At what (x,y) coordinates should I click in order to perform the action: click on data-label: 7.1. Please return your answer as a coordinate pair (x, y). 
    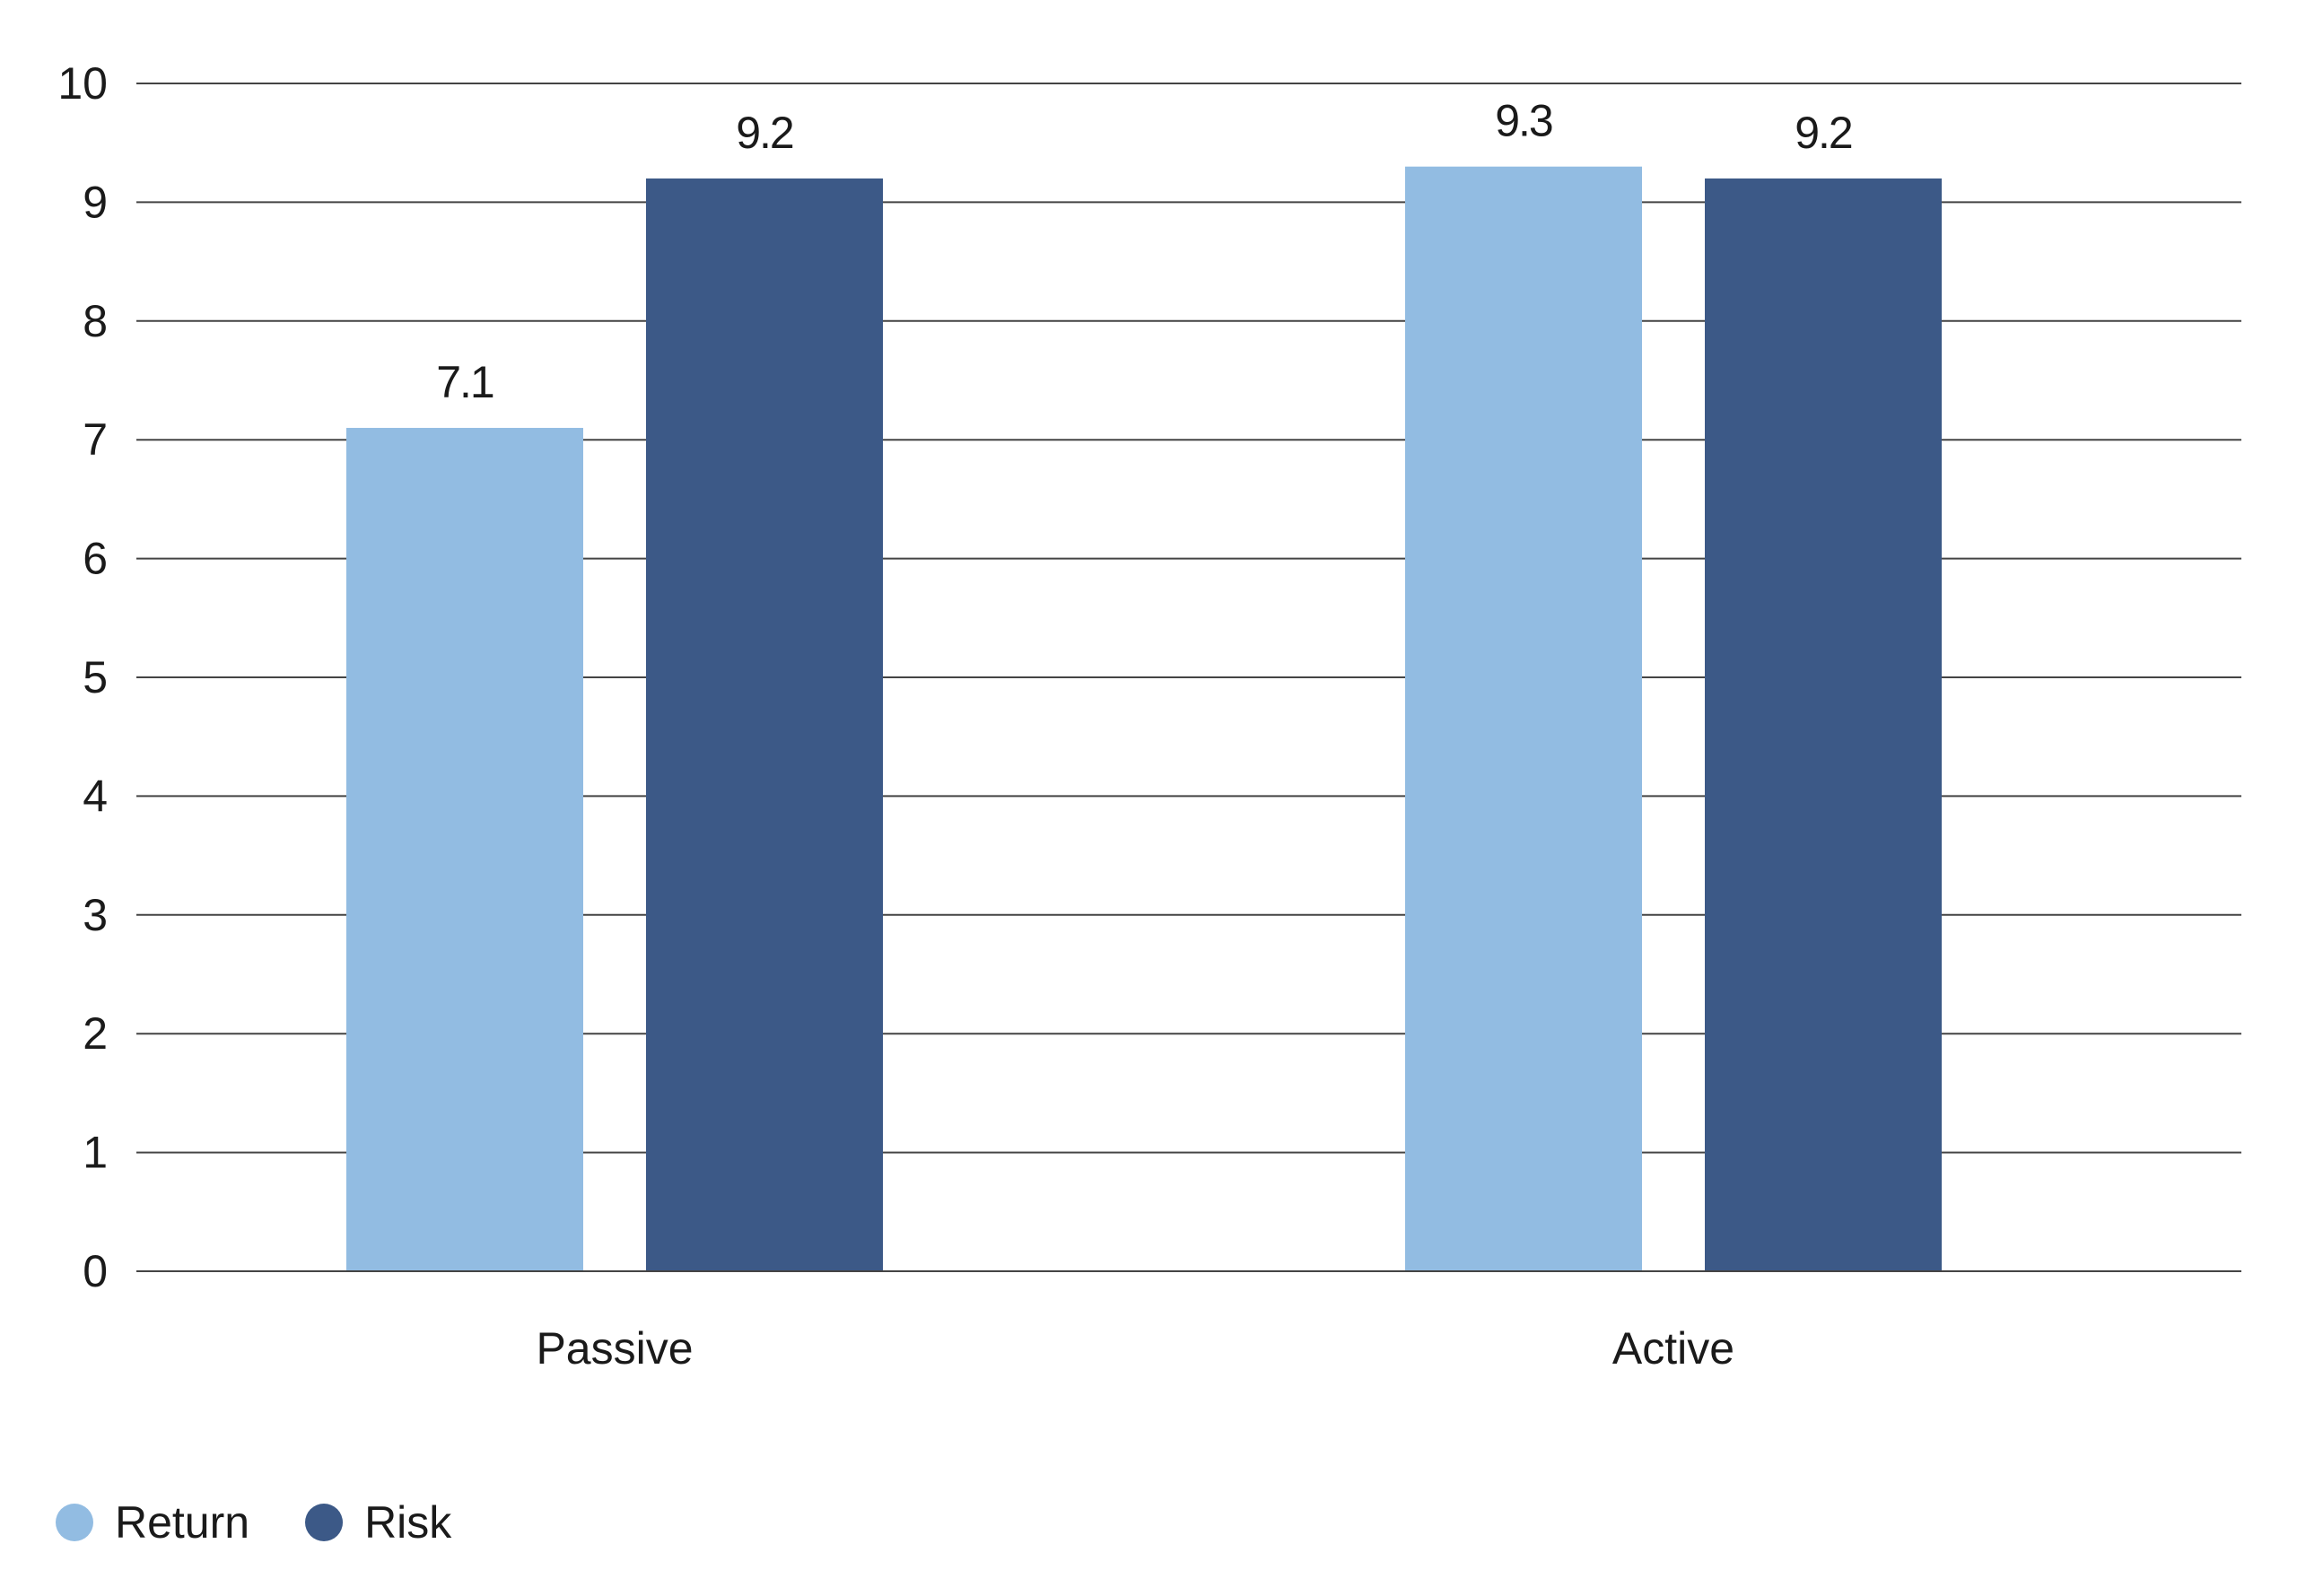
    Looking at the image, I should click on (464, 382).